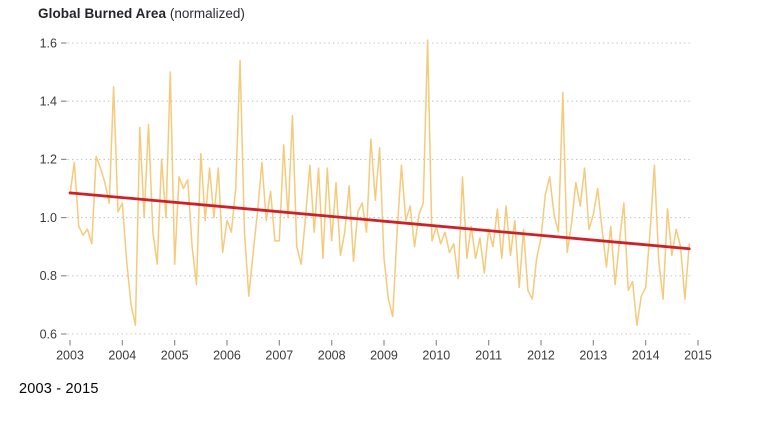 This screenshot has width=759, height=425. Describe the element at coordinates (207, 13) in the screenshot. I see `chart-title-qualifier: (normalized)` at that location.